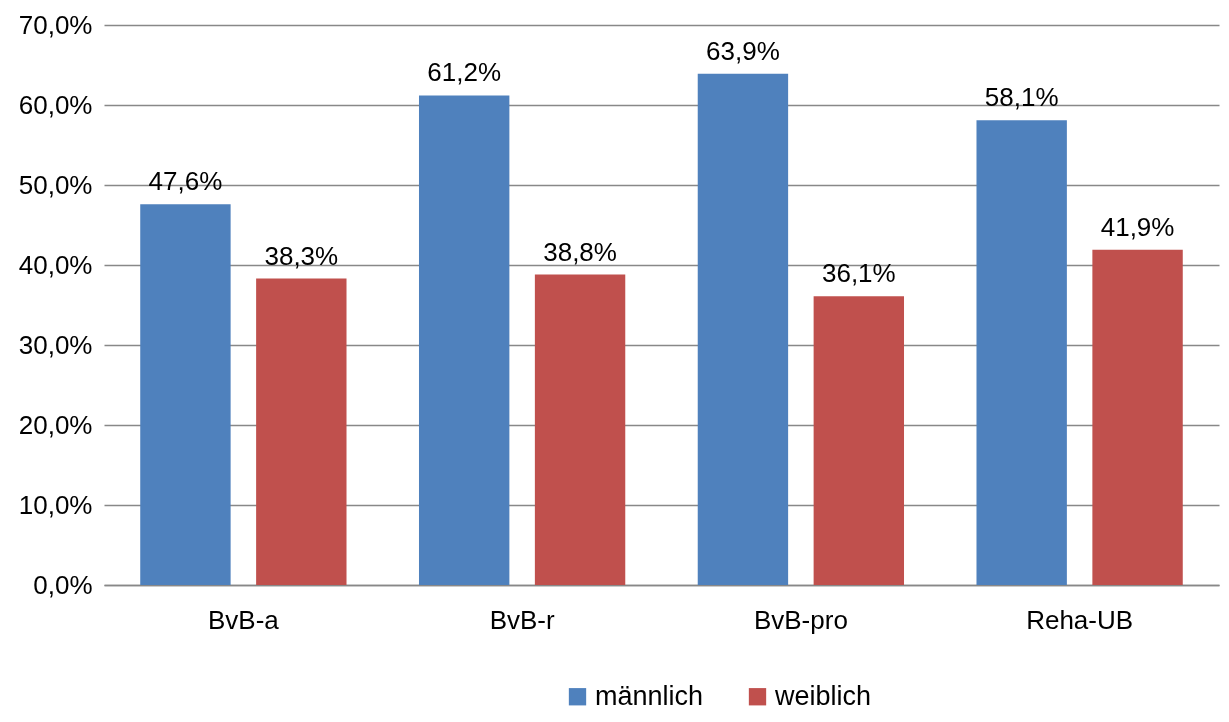  Describe the element at coordinates (464, 72) in the screenshot. I see `data-label: 61,2%` at that location.